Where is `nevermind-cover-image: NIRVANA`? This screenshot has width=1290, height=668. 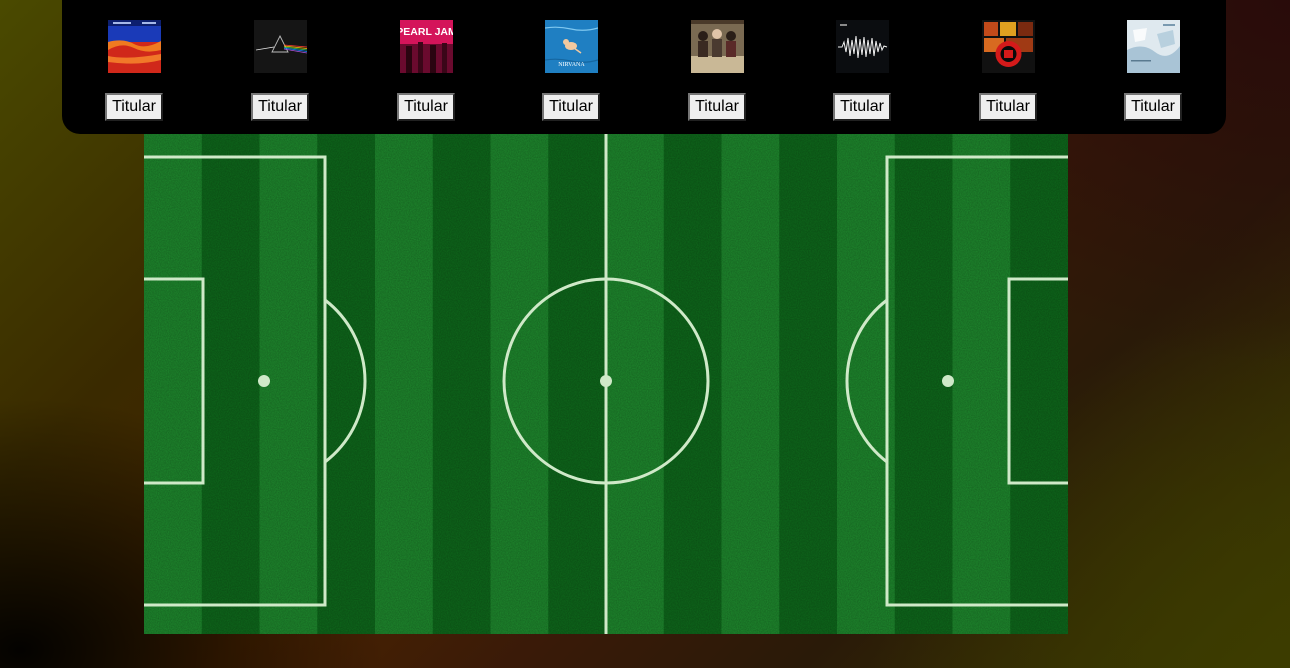 nevermind-cover-image: NIRVANA is located at coordinates (571, 46).